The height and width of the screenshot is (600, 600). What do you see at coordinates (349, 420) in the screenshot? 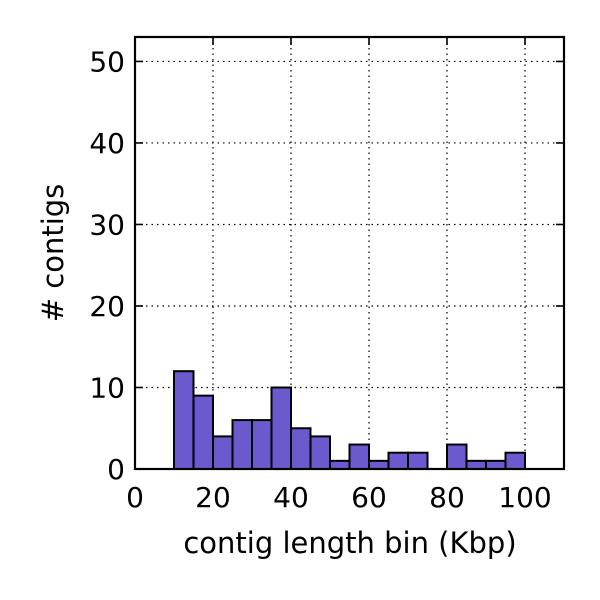
I see `bars` at bounding box center [349, 420].